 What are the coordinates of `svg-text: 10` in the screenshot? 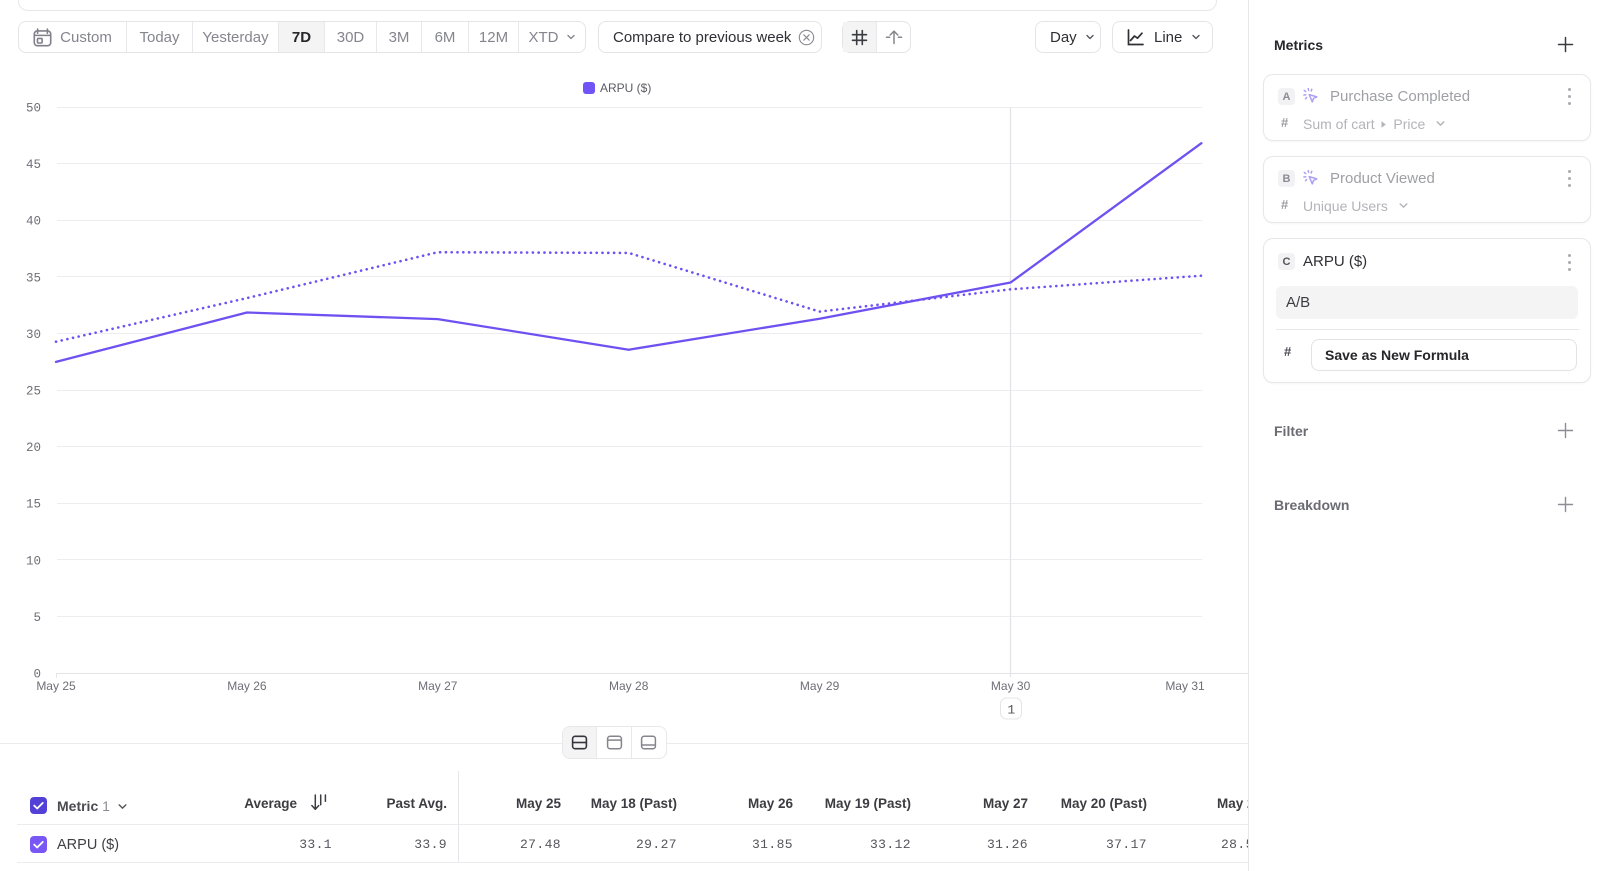 It's located at (33, 561).